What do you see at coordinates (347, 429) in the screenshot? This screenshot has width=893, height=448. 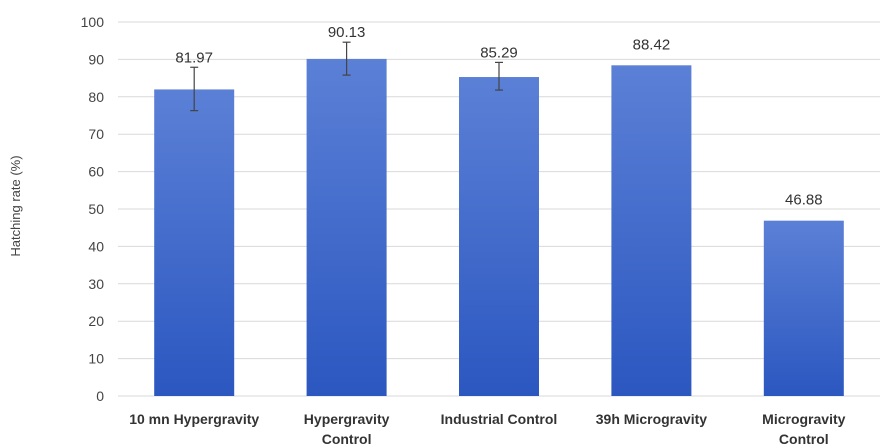 I see `x-tick-label: Hypergravity Control` at bounding box center [347, 429].